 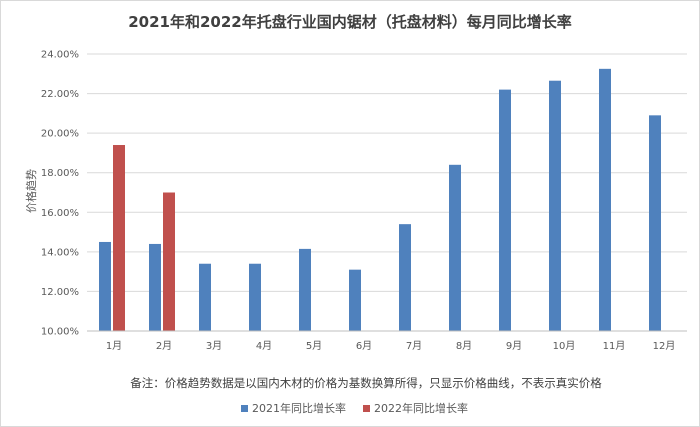 What do you see at coordinates (354, 408) in the screenshot?
I see `legend: 2021年同比增长率 2022年同比增长率` at bounding box center [354, 408].